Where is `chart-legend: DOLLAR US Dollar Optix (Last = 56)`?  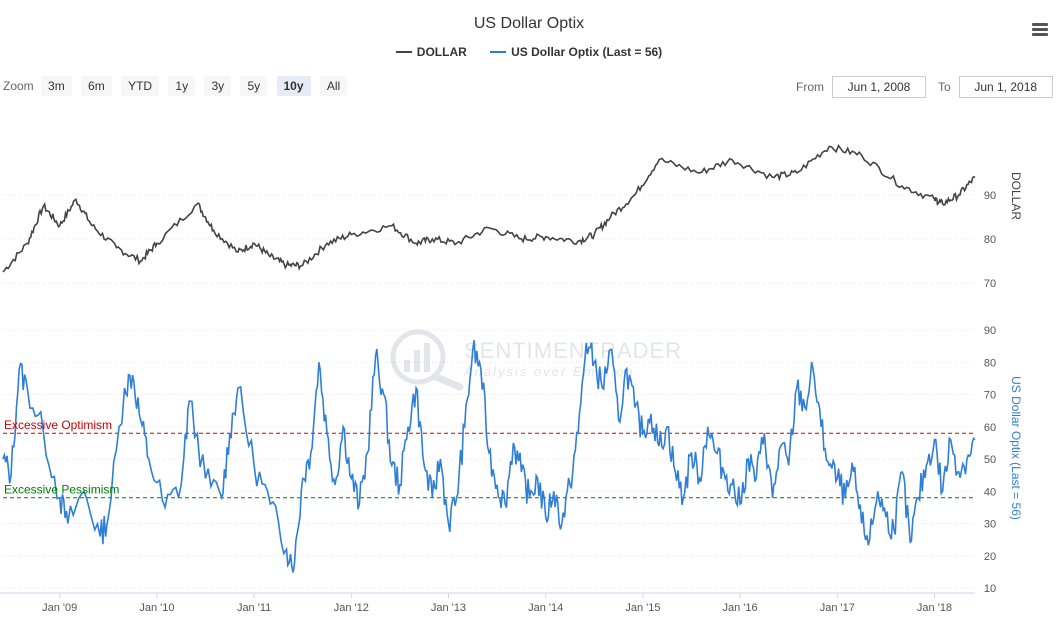 chart-legend: DOLLAR US Dollar Optix (Last = 56) is located at coordinates (529, 52).